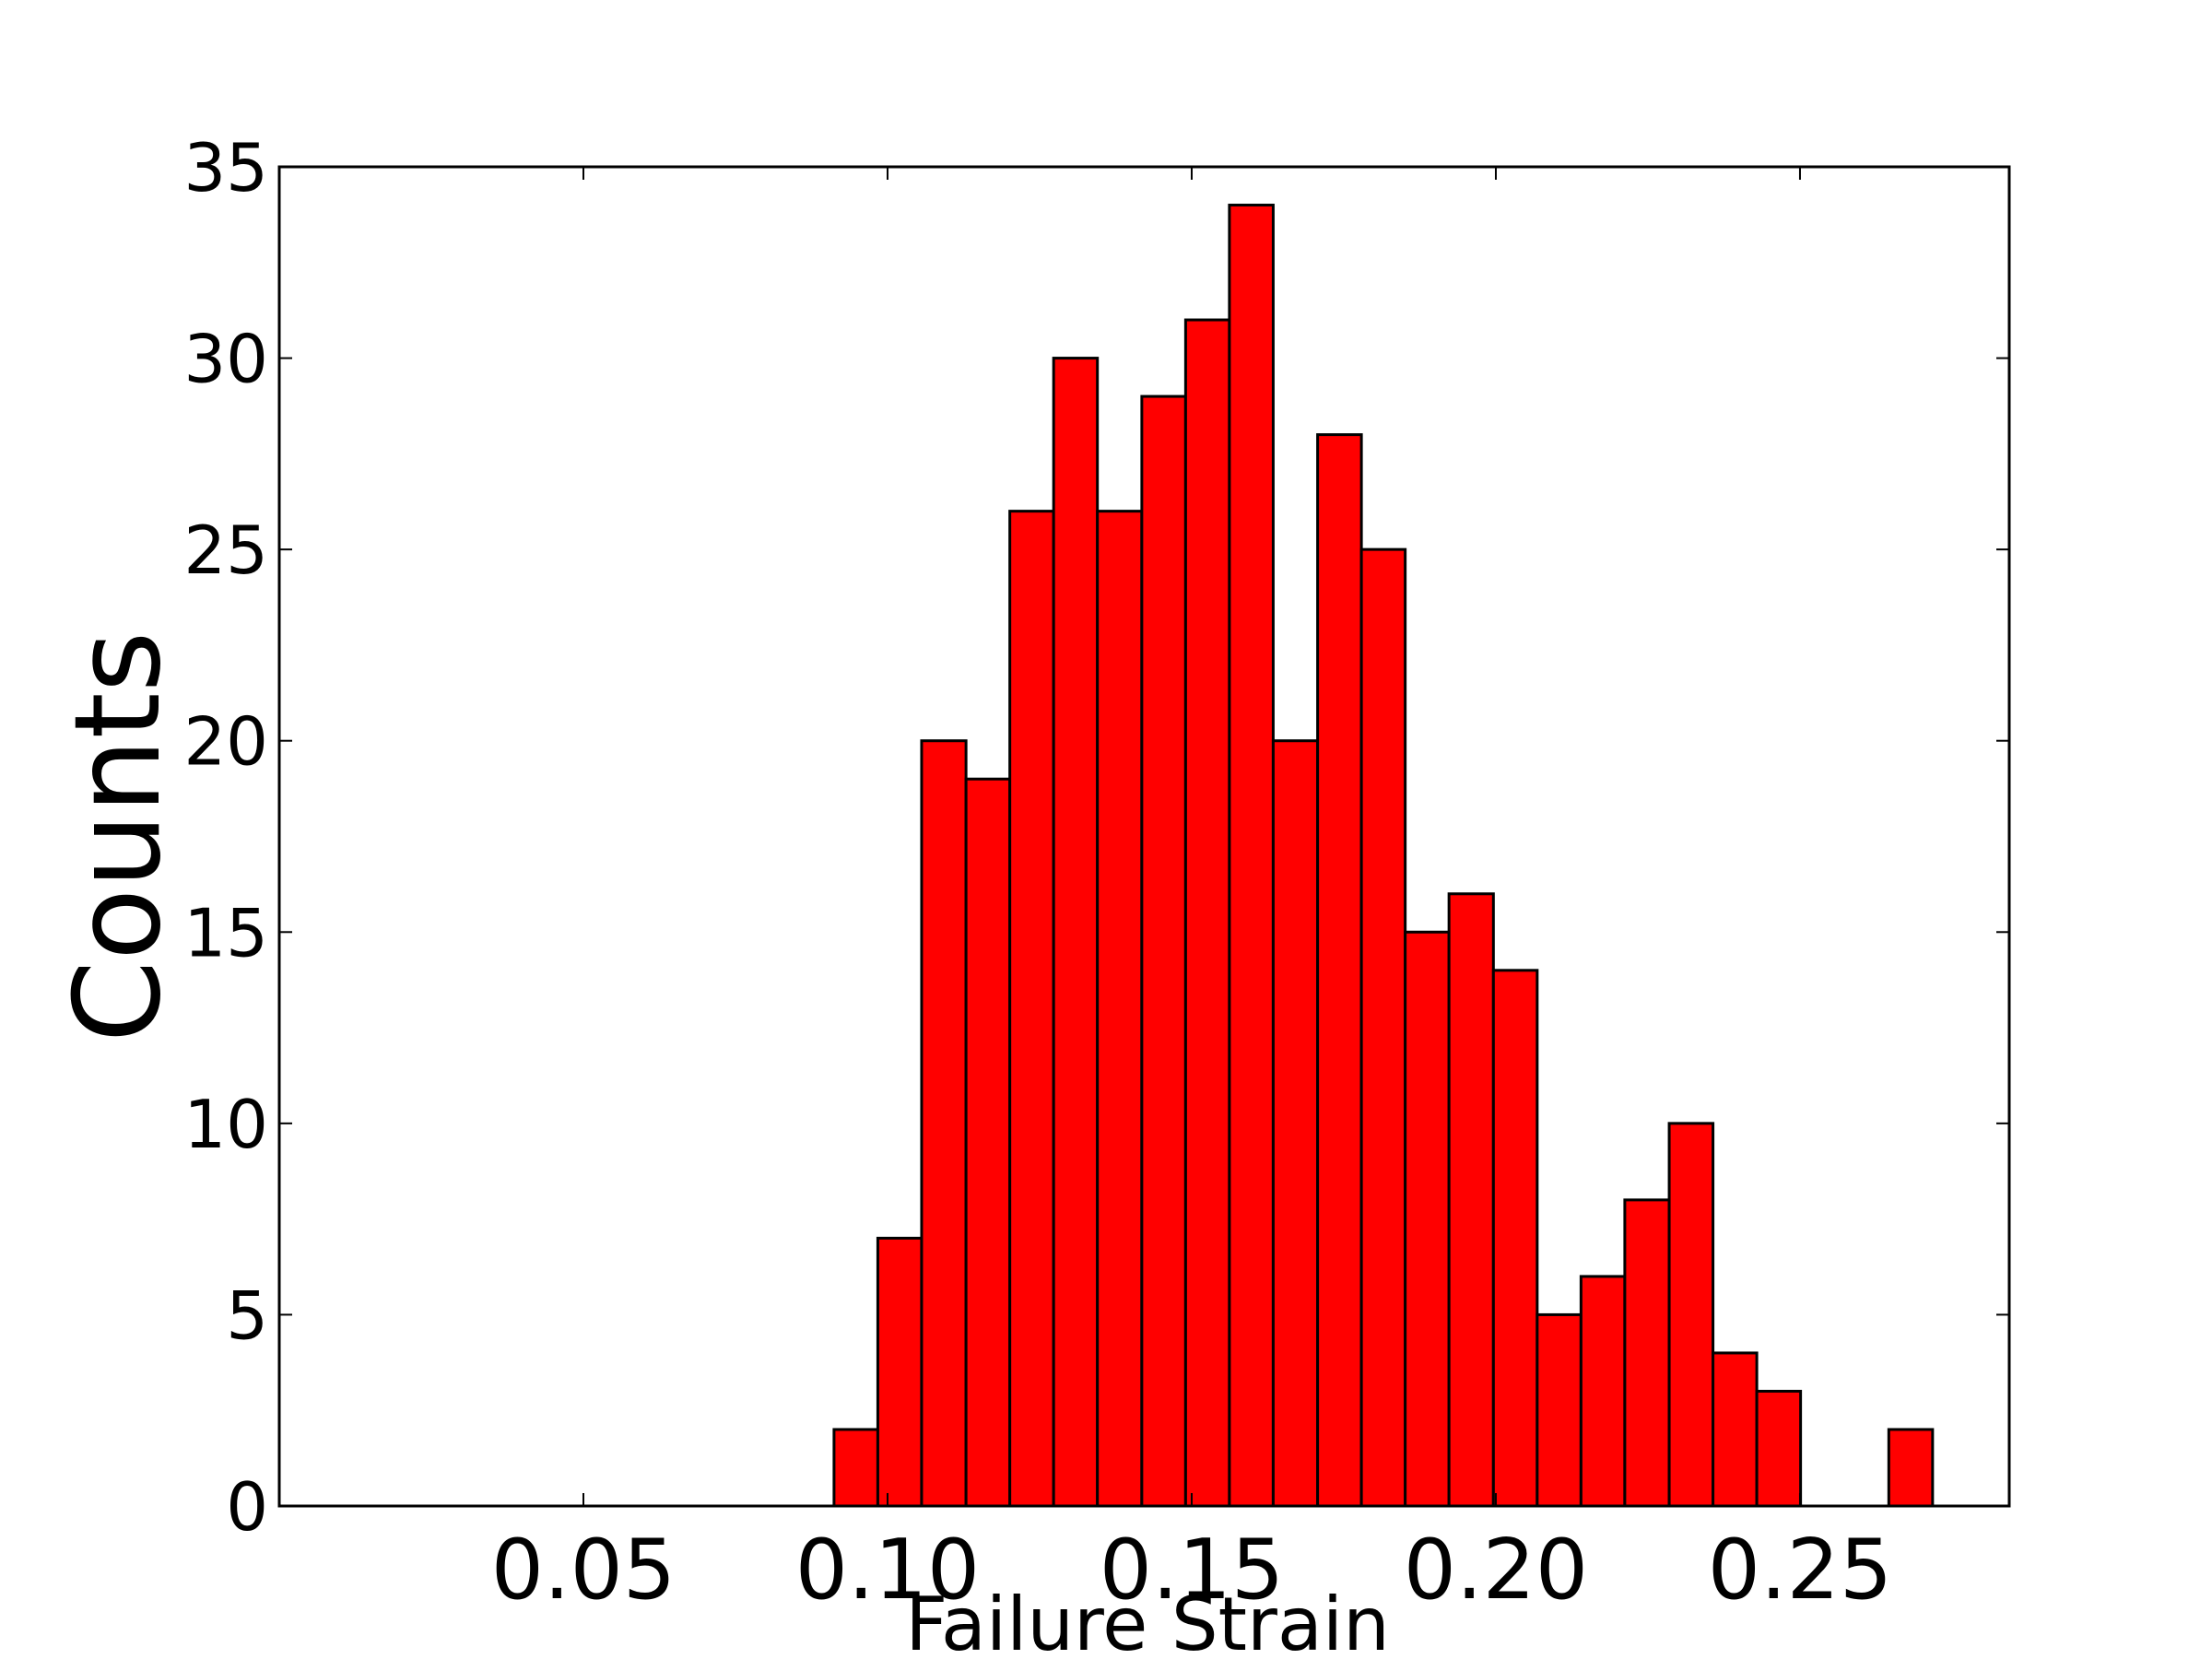 Image resolution: width=2212 pixels, height=1659 pixels. I want to click on y-tick-label: 0, so click(247, 1507).